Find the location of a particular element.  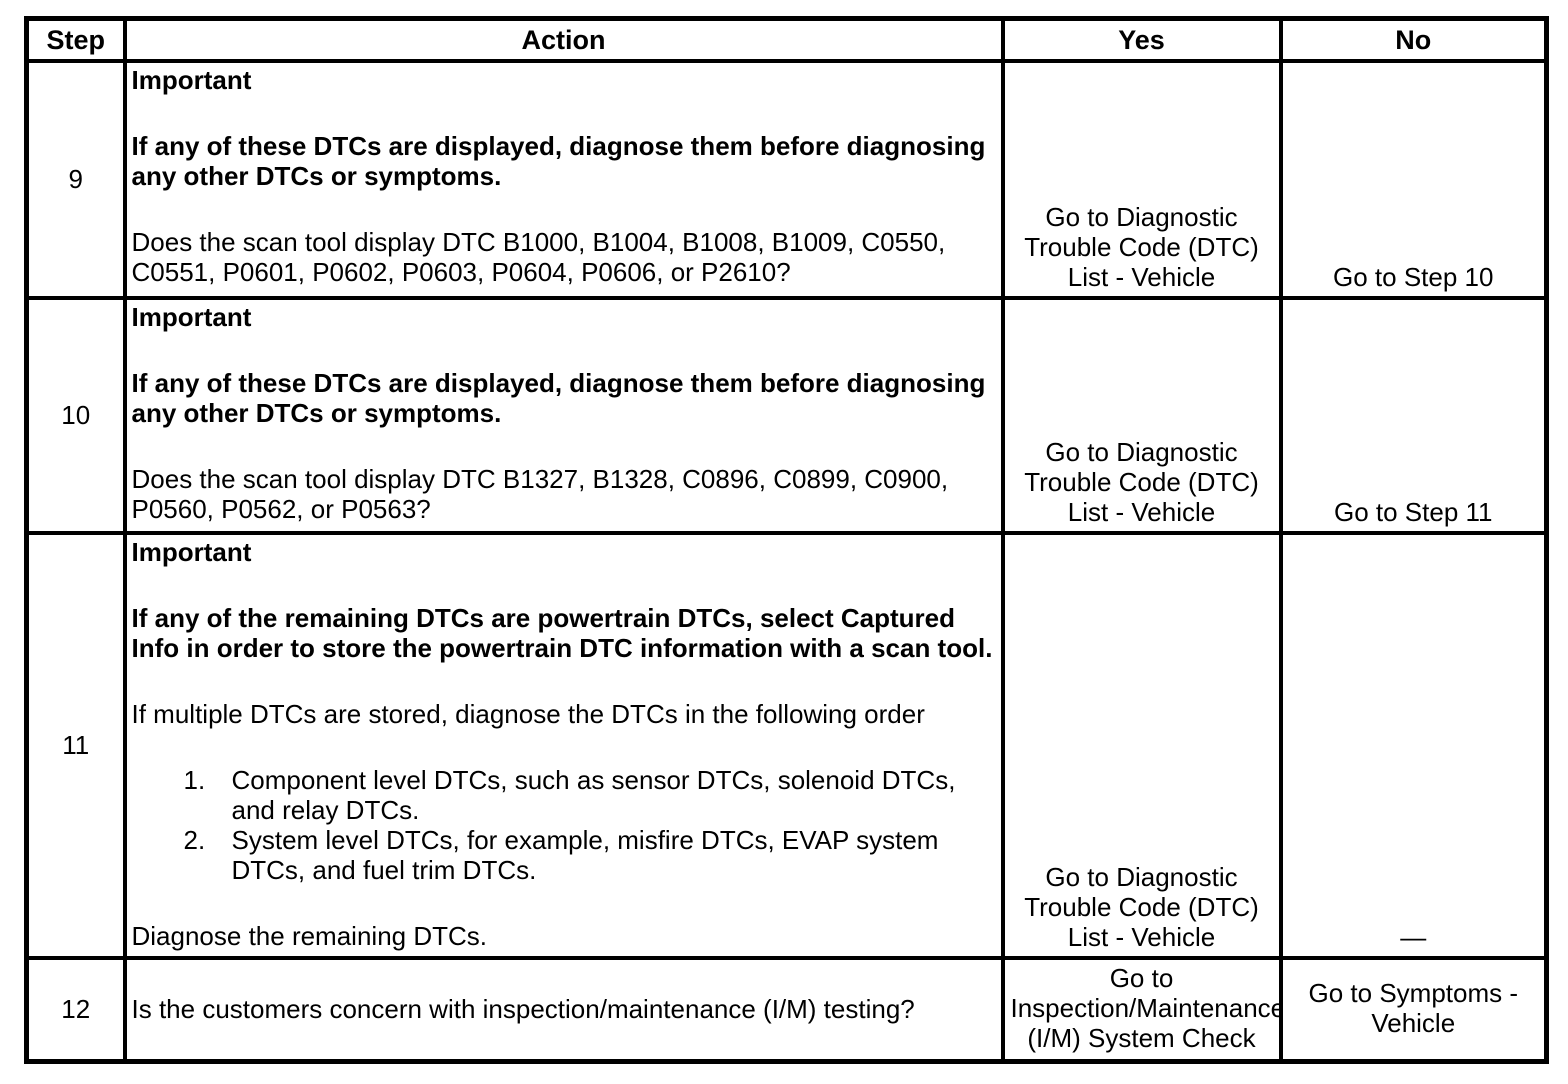

list-item-number: 1. is located at coordinates (194, 780).